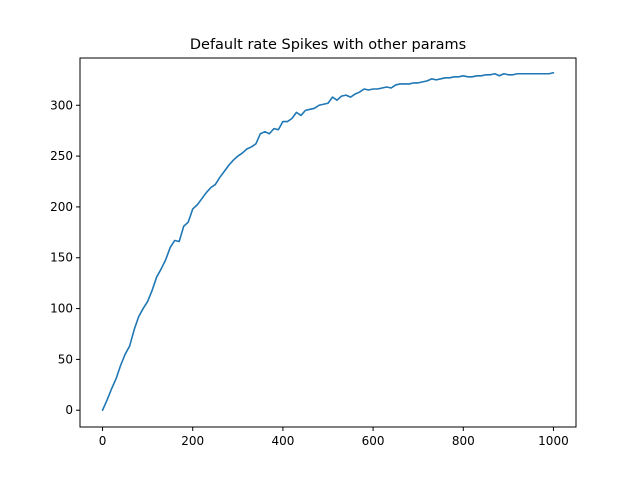 This screenshot has height=480, width=640. Describe the element at coordinates (65, 359) in the screenshot. I see `y-tick-label: 50` at that location.